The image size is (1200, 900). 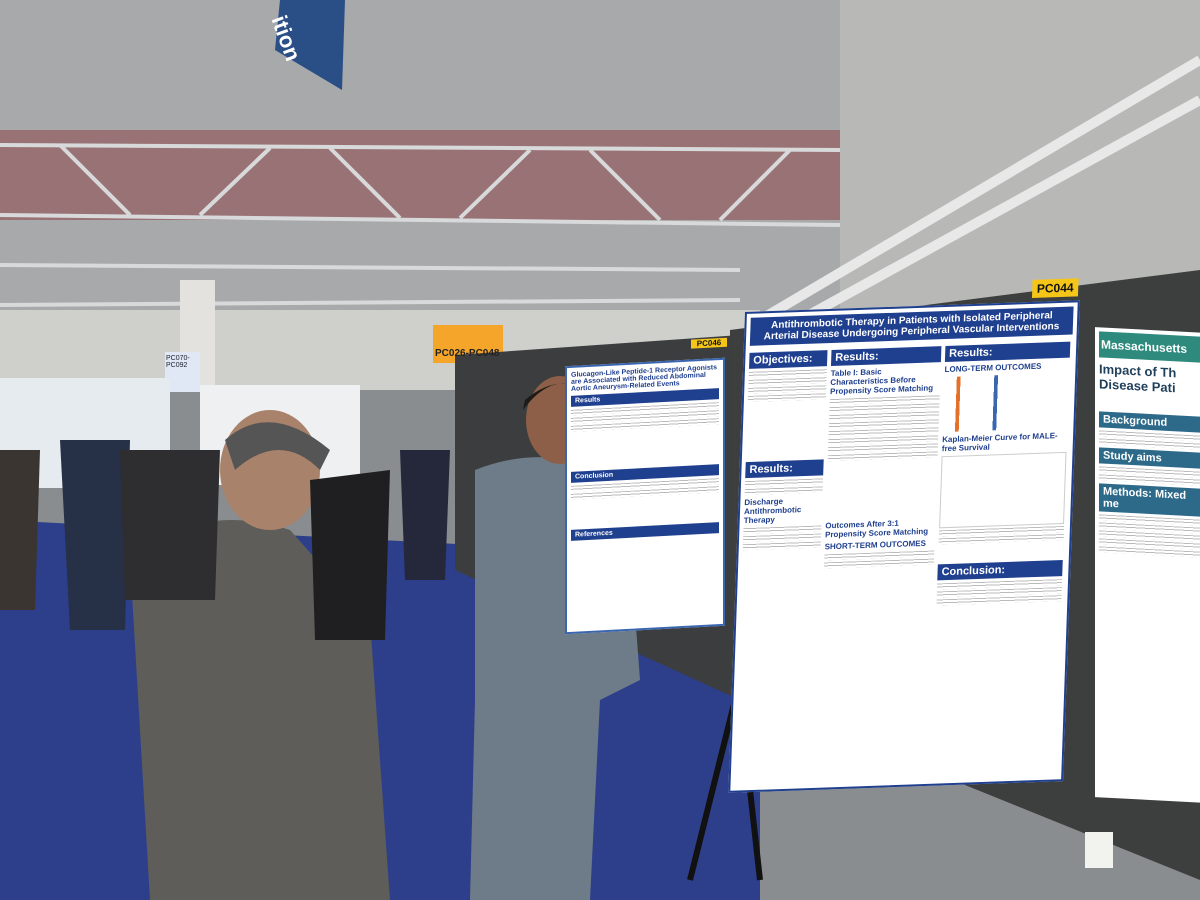 What do you see at coordinates (1099, 850) in the screenshot?
I see `cup` at bounding box center [1099, 850].